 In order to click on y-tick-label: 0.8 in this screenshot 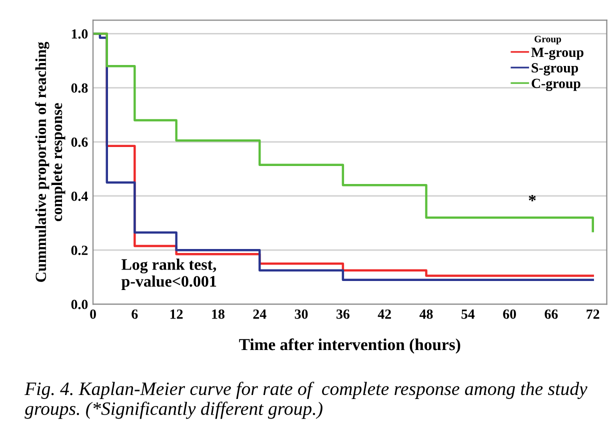, I will do `click(79, 88)`.